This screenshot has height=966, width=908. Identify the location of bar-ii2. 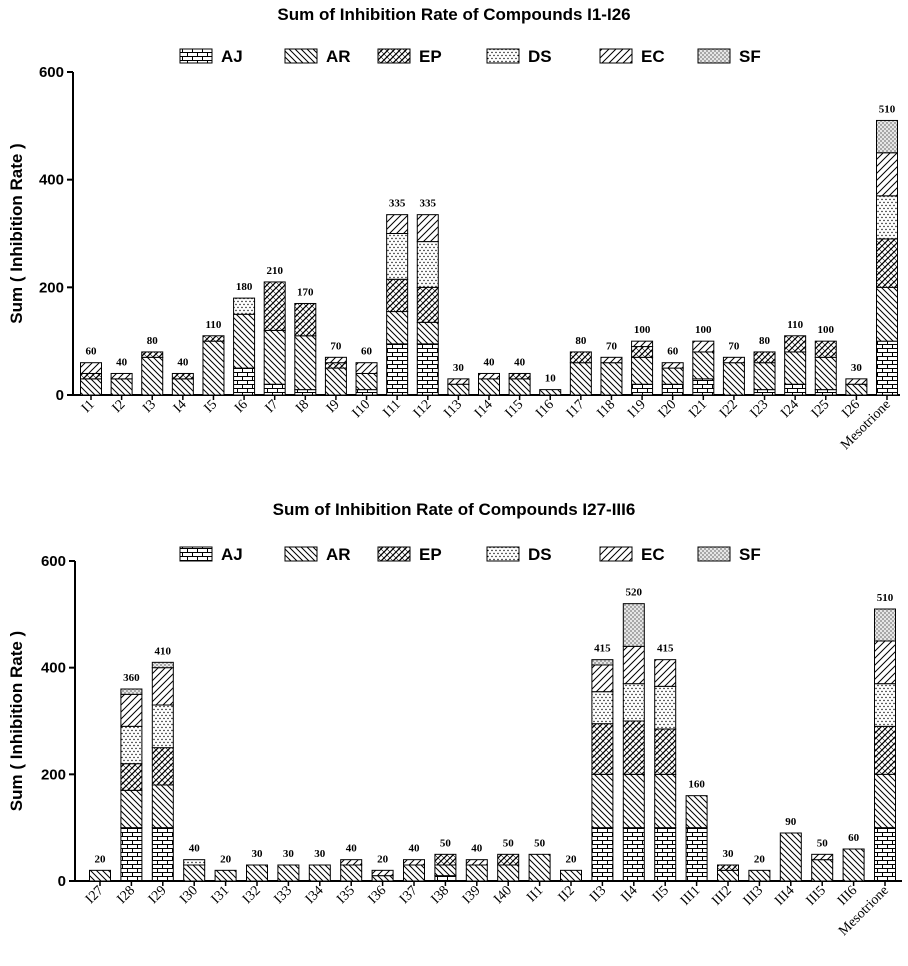
(571, 875).